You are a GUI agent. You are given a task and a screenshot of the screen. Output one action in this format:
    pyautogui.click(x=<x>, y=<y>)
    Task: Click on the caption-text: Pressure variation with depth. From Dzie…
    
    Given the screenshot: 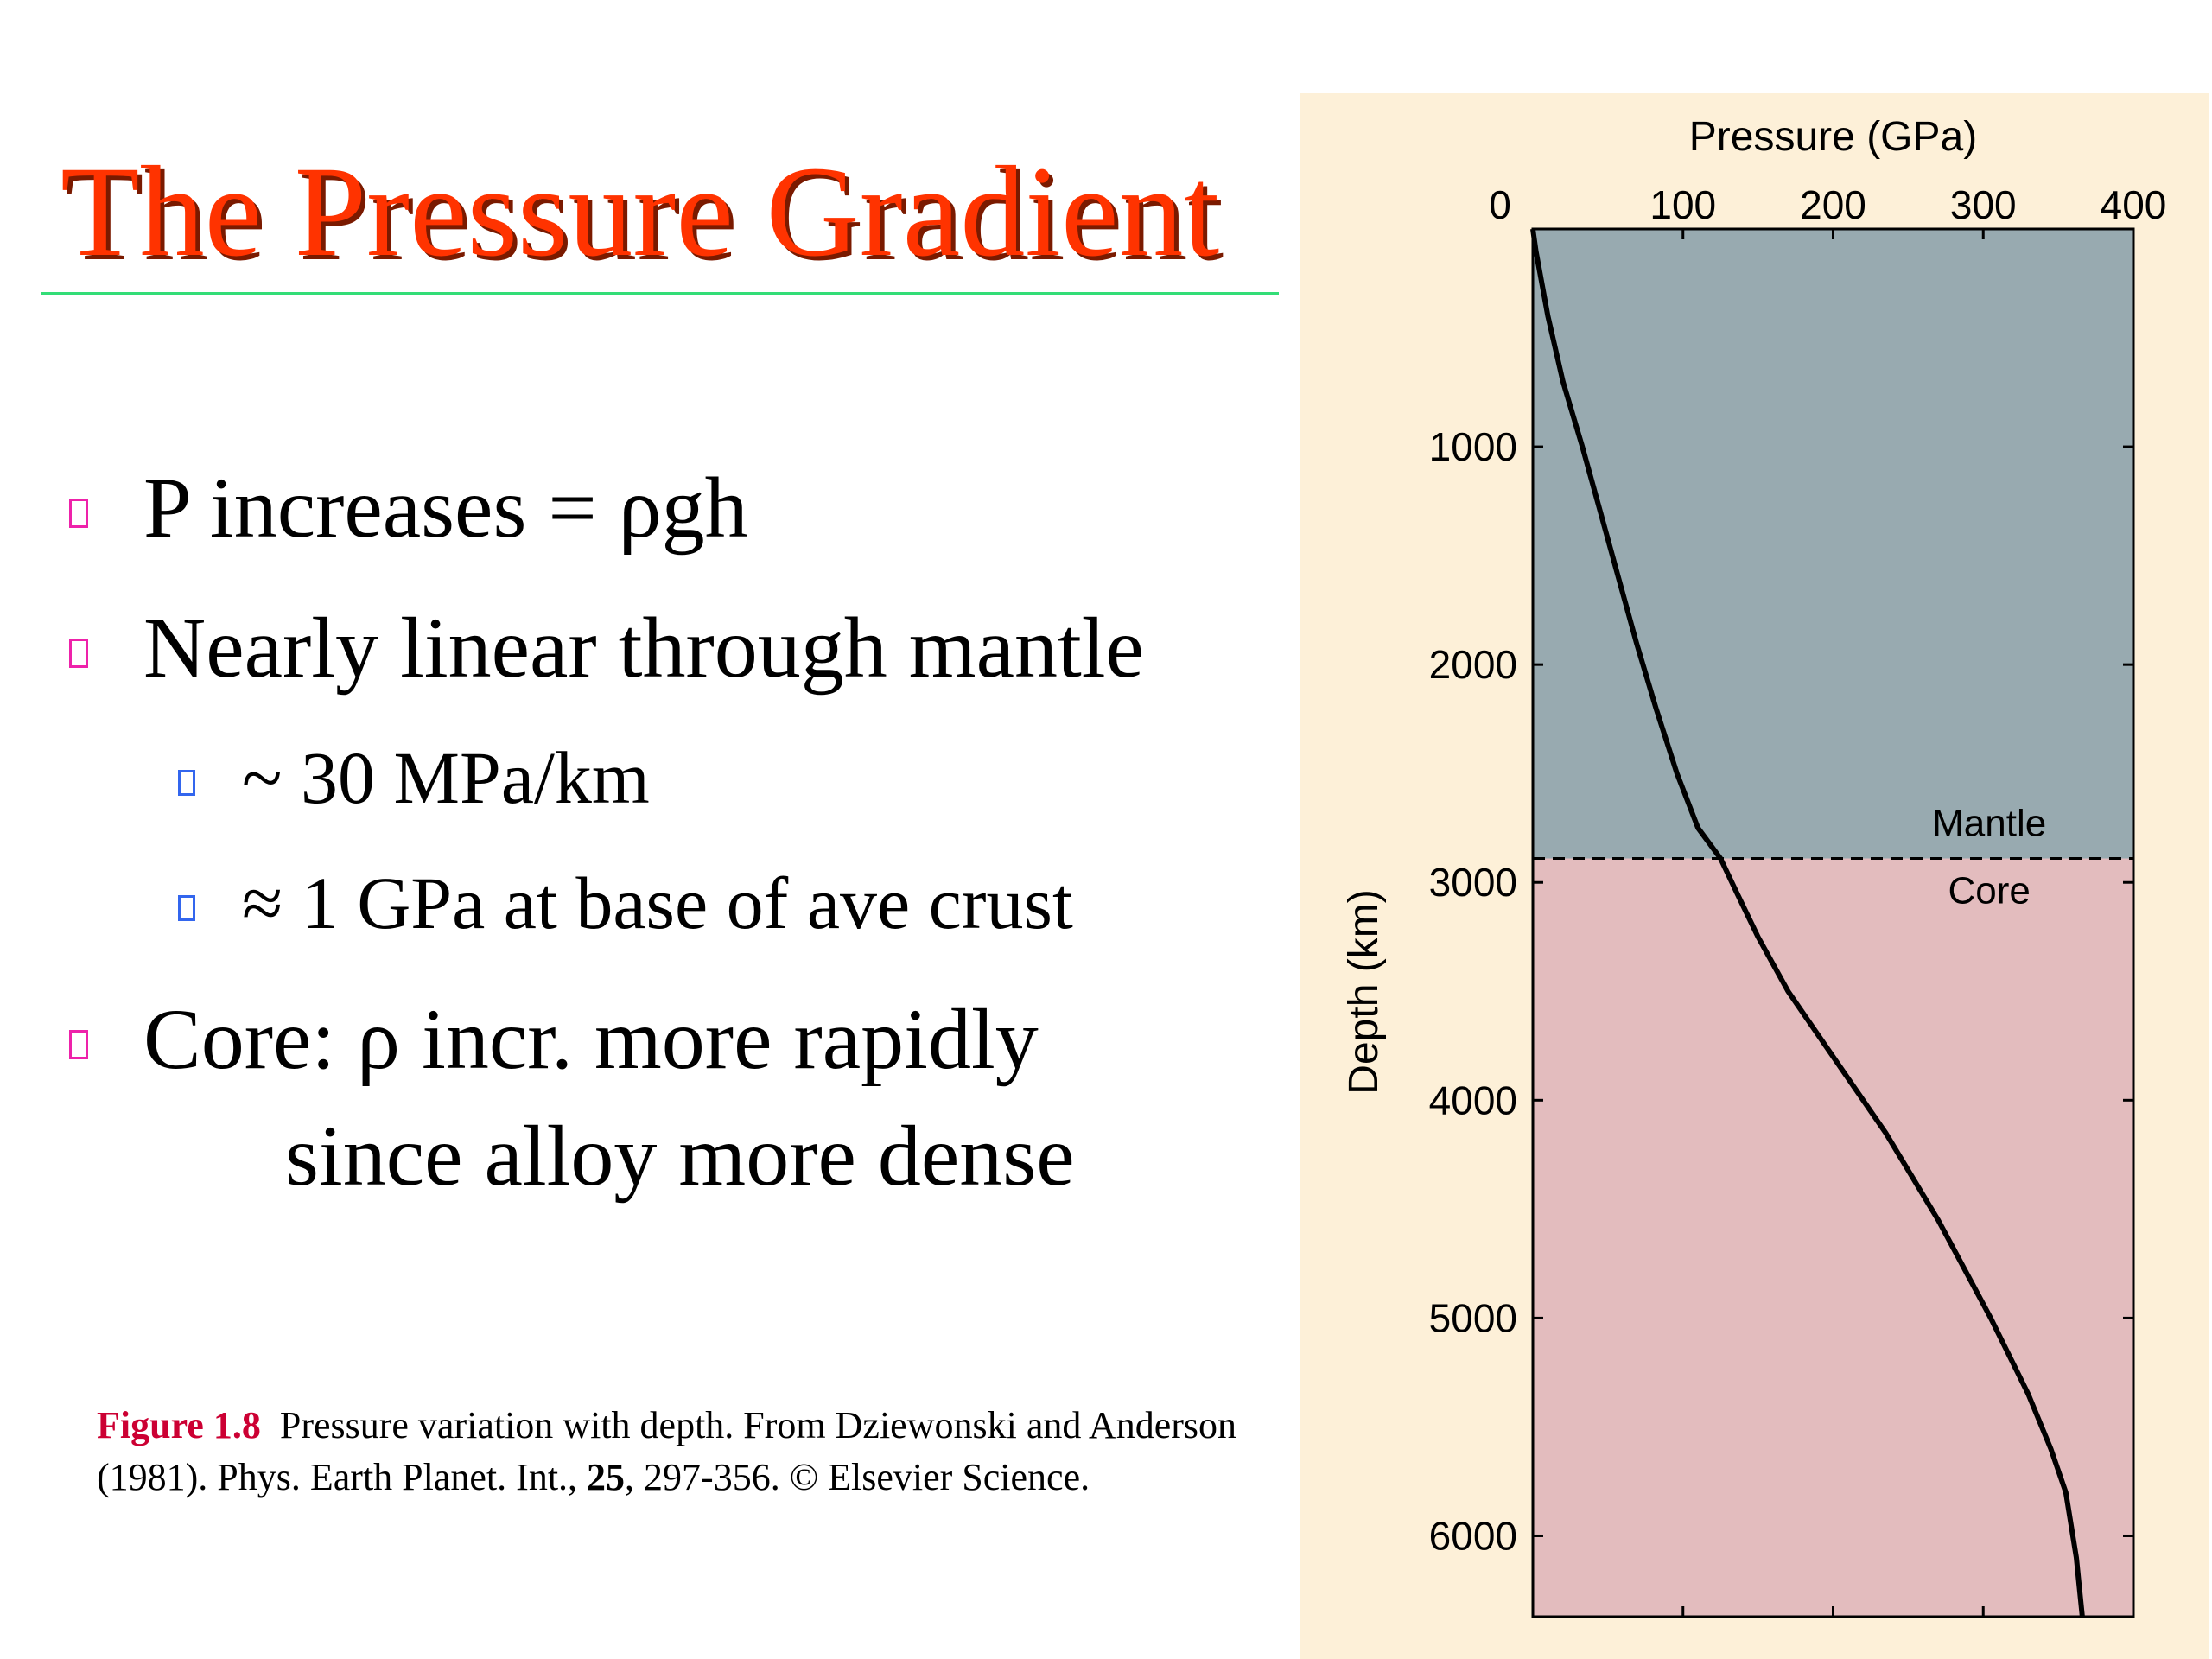 What is the action you would take?
    pyautogui.click(x=666, y=1451)
    